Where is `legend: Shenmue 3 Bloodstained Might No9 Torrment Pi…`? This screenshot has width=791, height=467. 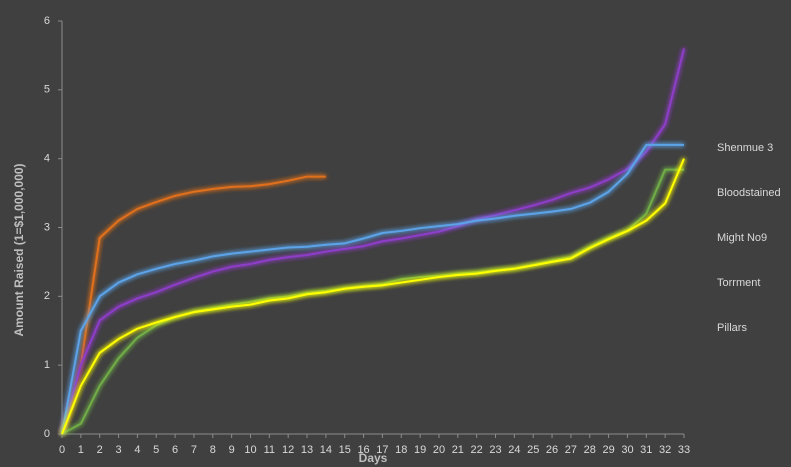 legend: Shenmue 3 Bloodstained Might No9 Torrment Pi… is located at coordinates (734, 238).